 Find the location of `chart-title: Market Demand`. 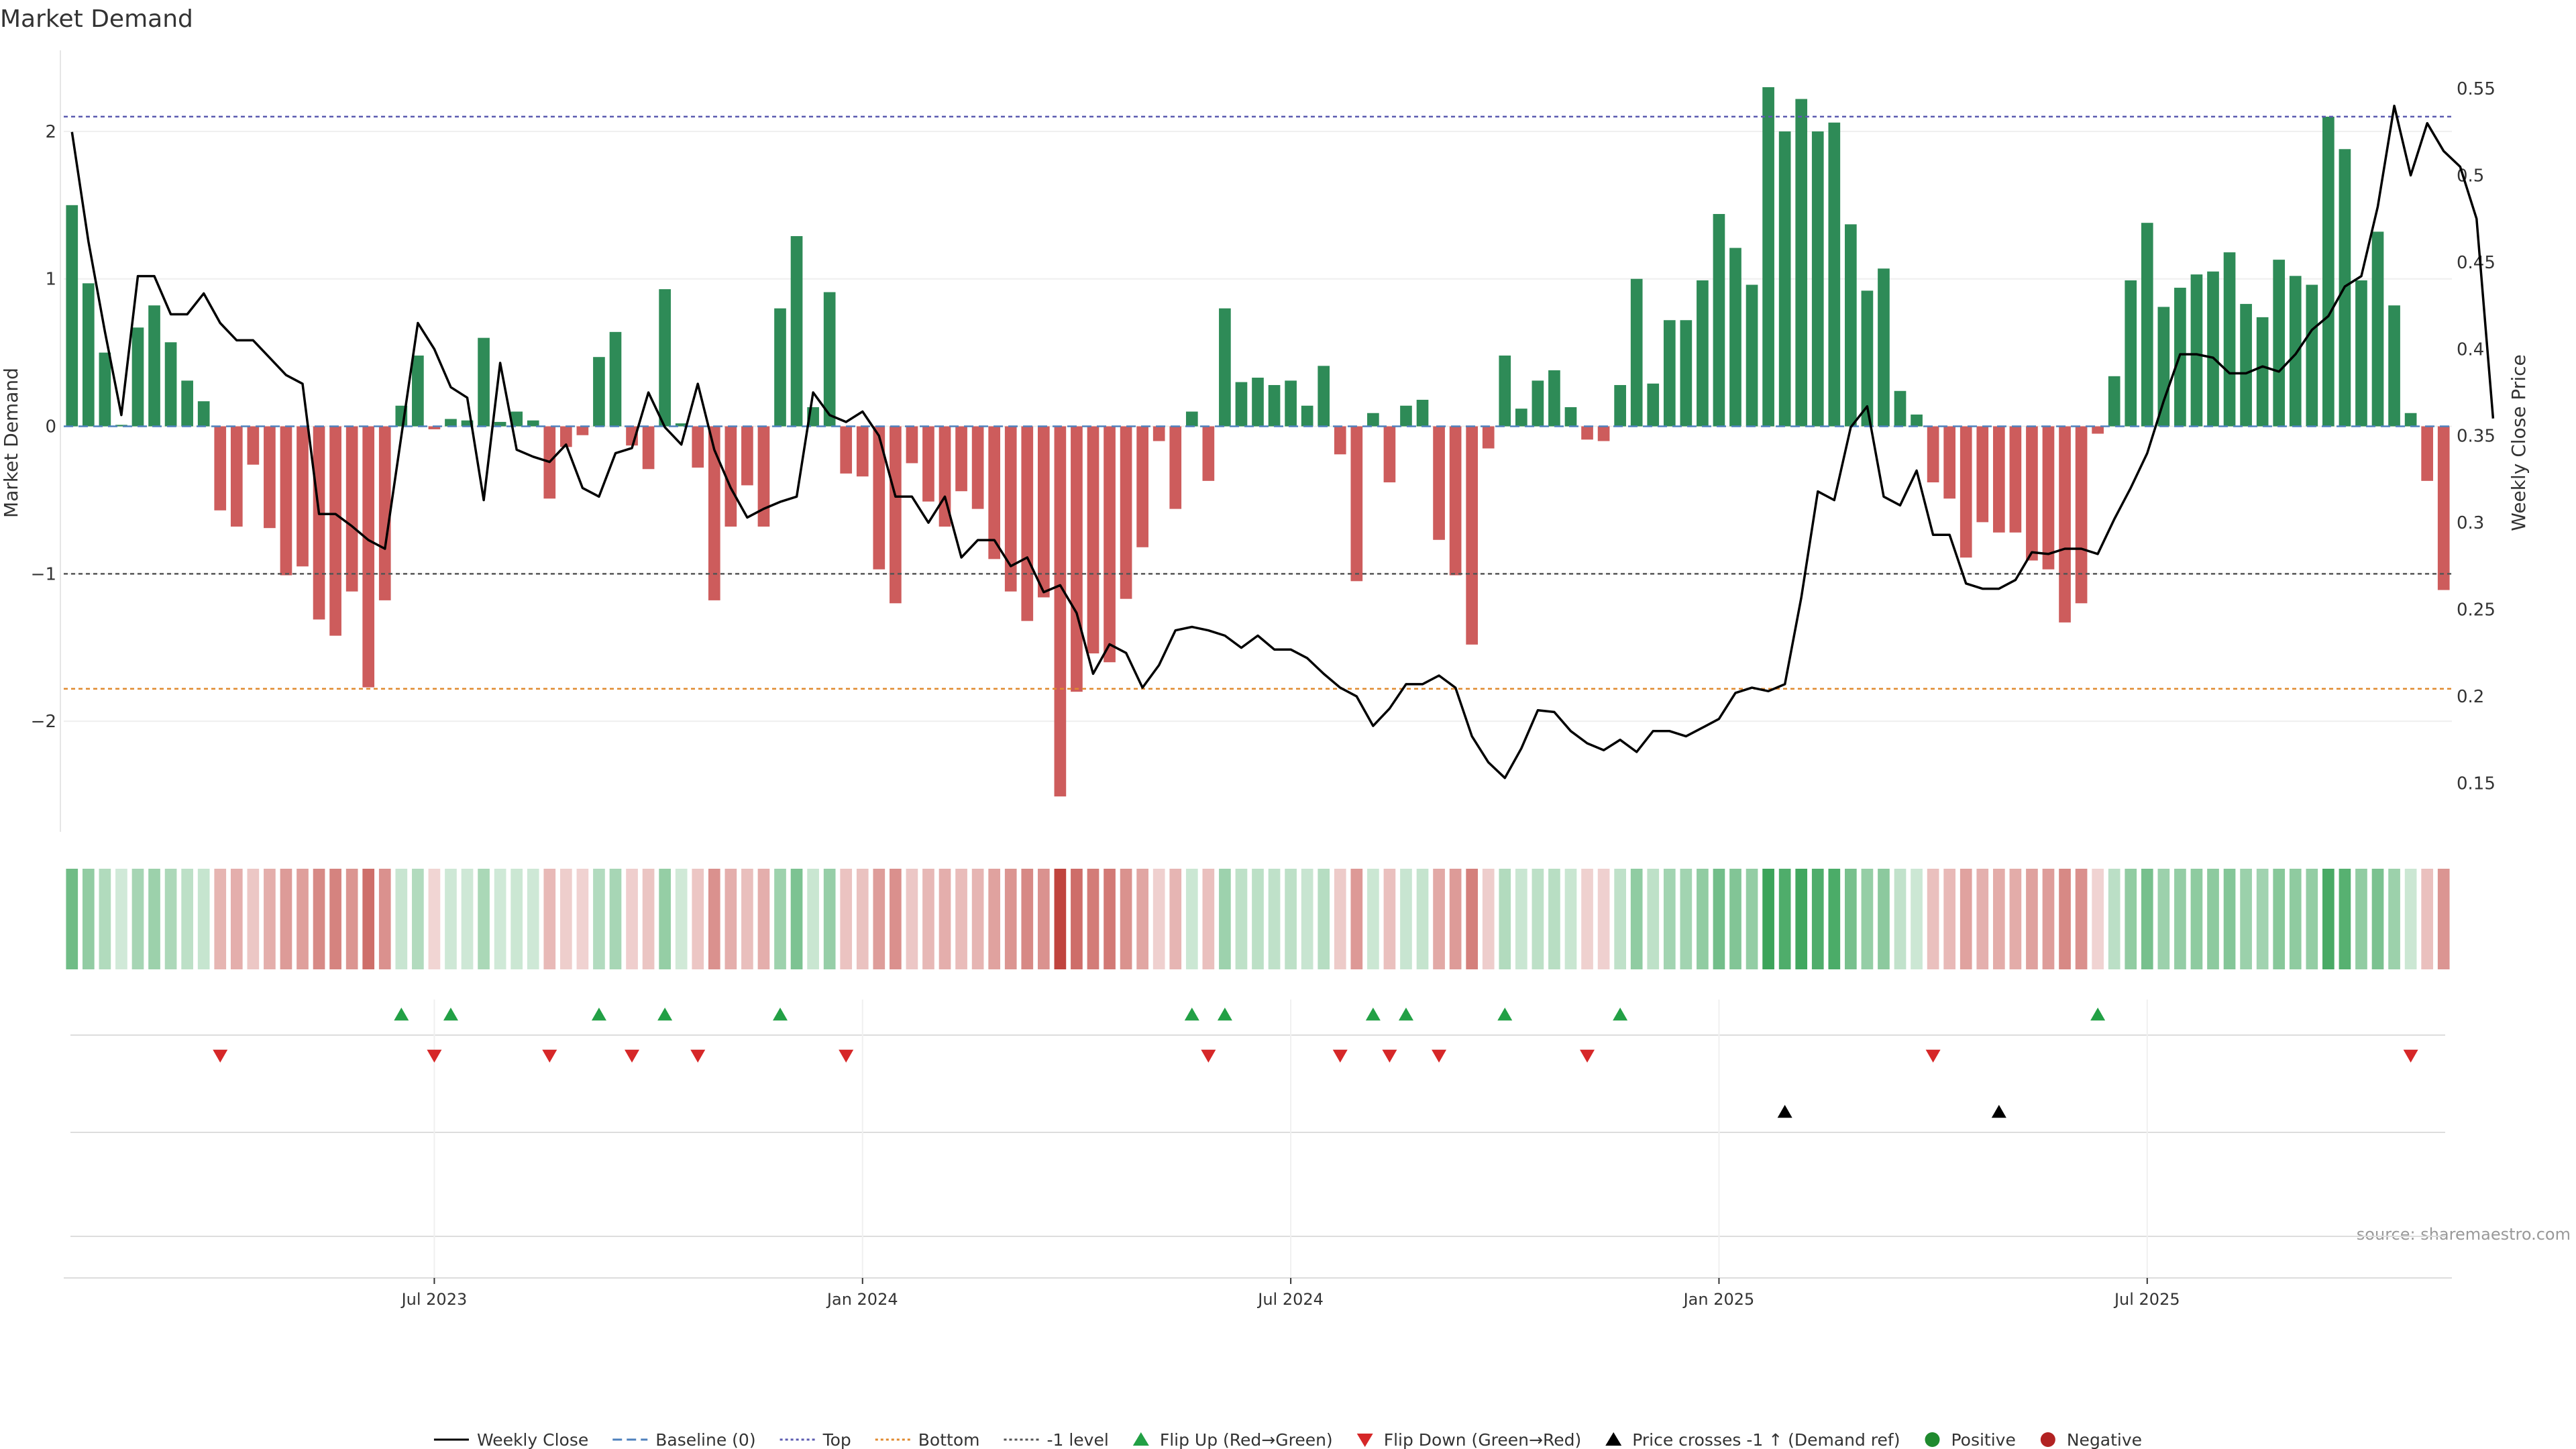

chart-title: Market Demand is located at coordinates (96, 19).